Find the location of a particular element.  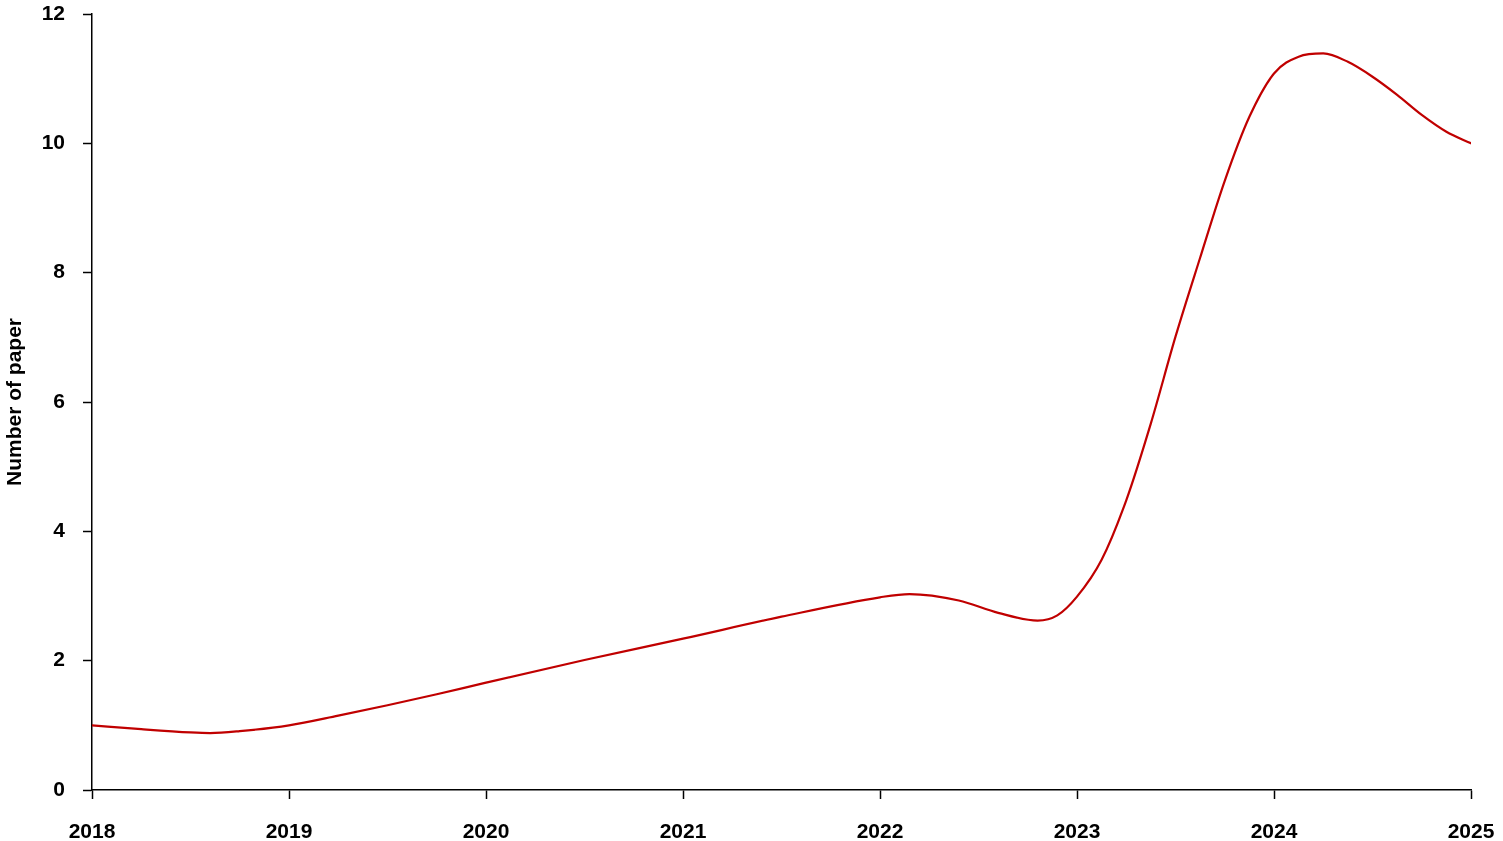

x-tick-label: 2025 is located at coordinates (1471, 830).